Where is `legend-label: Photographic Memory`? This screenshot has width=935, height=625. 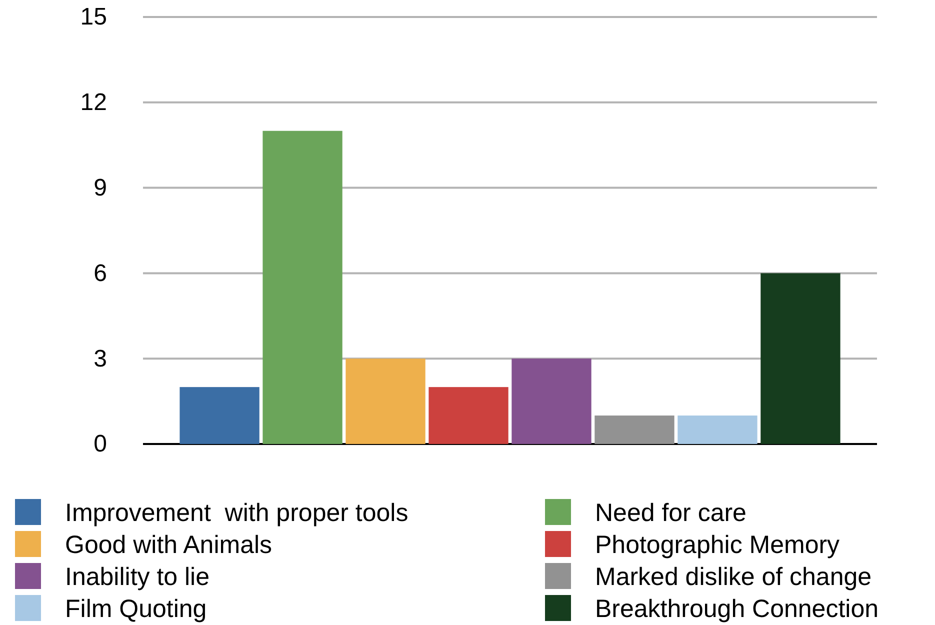
legend-label: Photographic Memory is located at coordinates (717, 544).